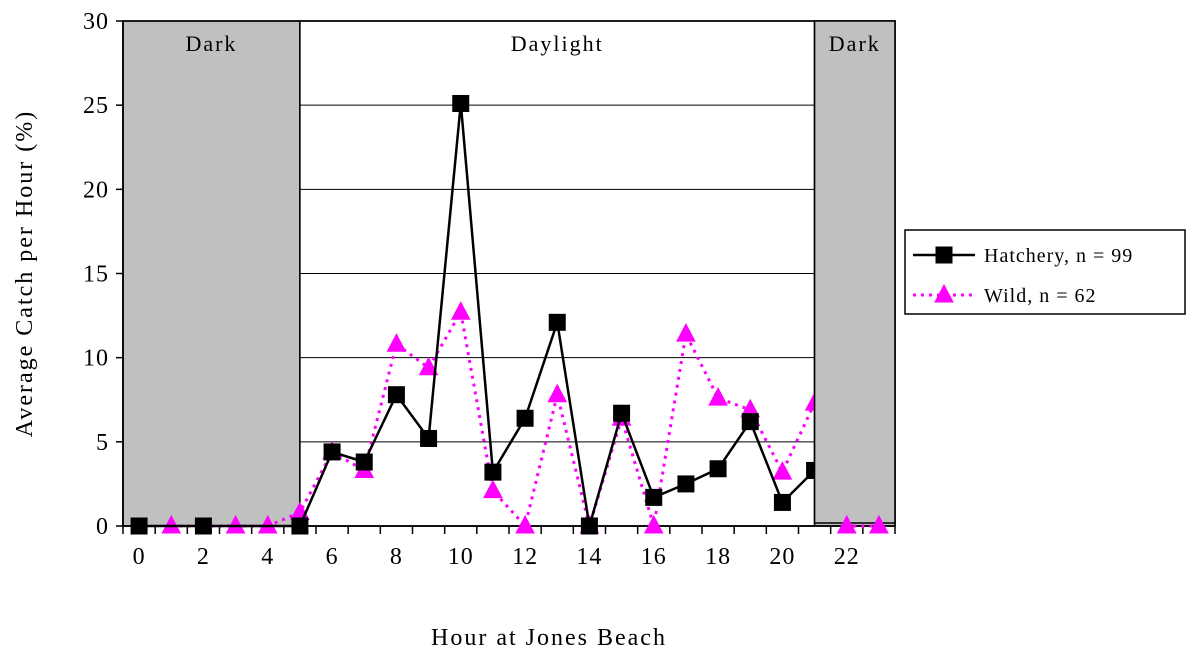  I want to click on band-1-label: Daylight, so click(557, 43).